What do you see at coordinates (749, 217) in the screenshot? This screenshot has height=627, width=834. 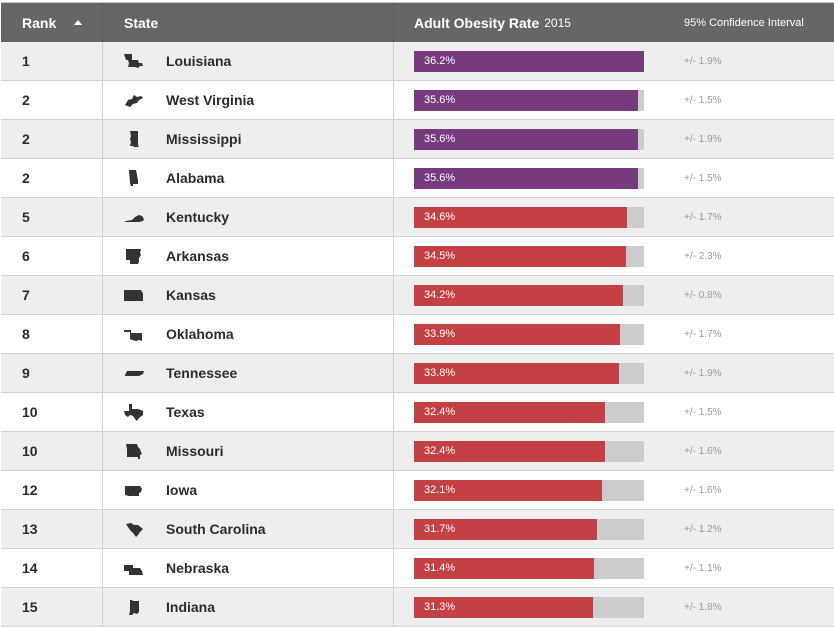 I see `ci-cell: +/- 1.7%` at bounding box center [749, 217].